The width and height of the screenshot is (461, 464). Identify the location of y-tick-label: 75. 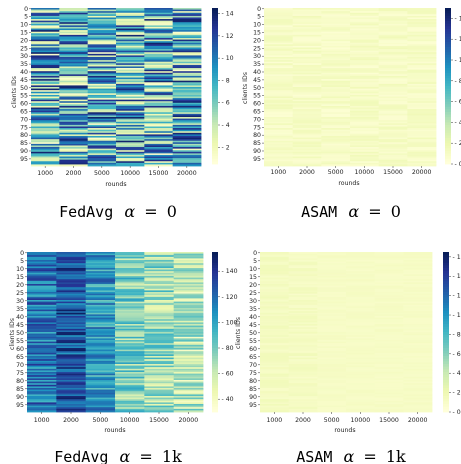
(24, 127).